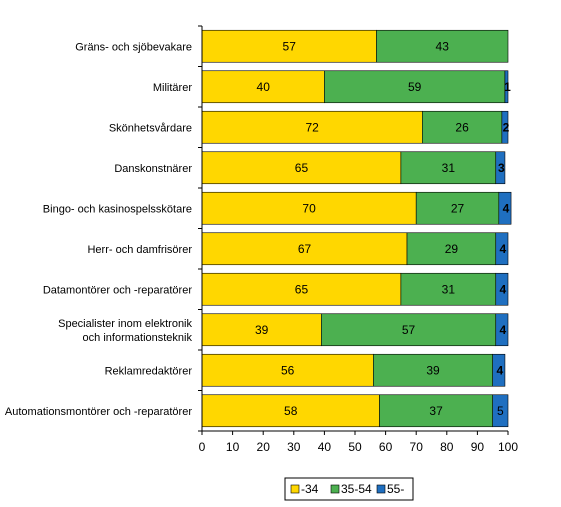  What do you see at coordinates (417, 447) in the screenshot?
I see `x-tick-label: 70` at bounding box center [417, 447].